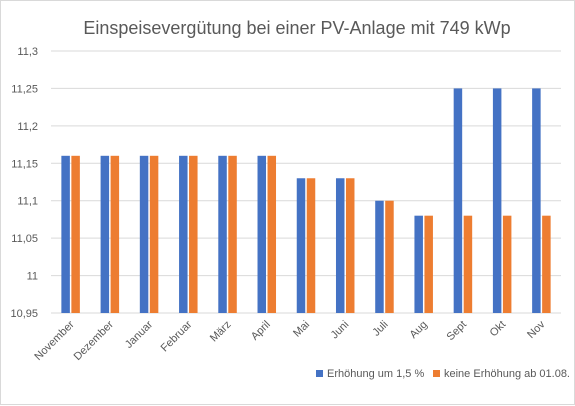  What do you see at coordinates (498, 329) in the screenshot?
I see `x-tick-label: Okt` at bounding box center [498, 329].